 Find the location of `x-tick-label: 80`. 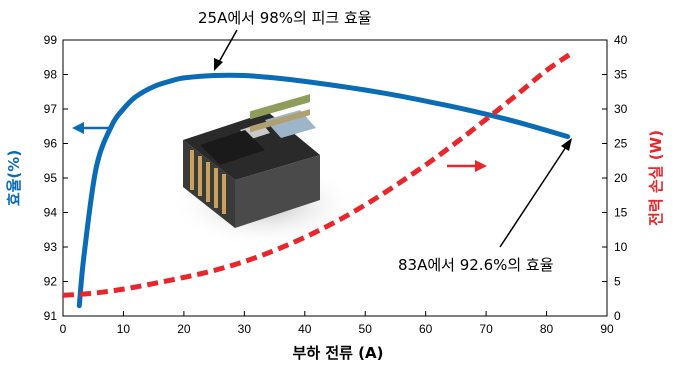

x-tick-label: 80 is located at coordinates (547, 329).